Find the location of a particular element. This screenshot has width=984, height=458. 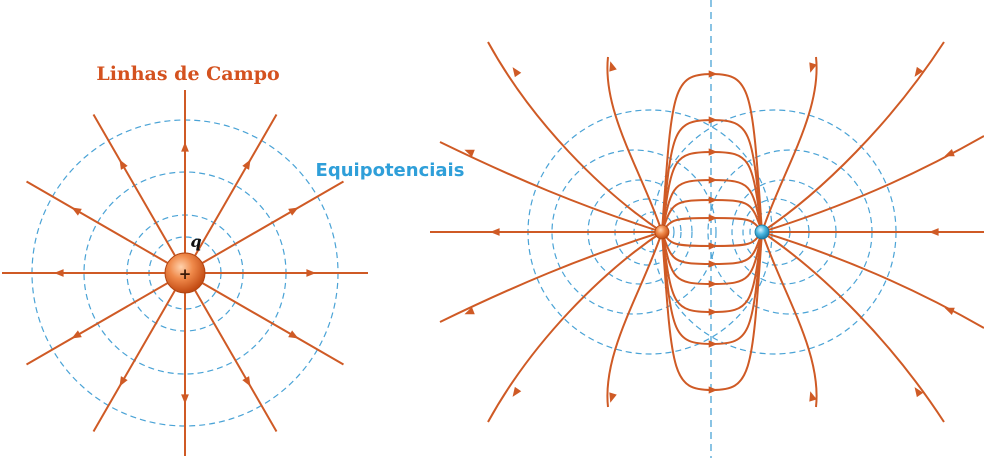

field-line-loop is located at coordinates (712, 288).